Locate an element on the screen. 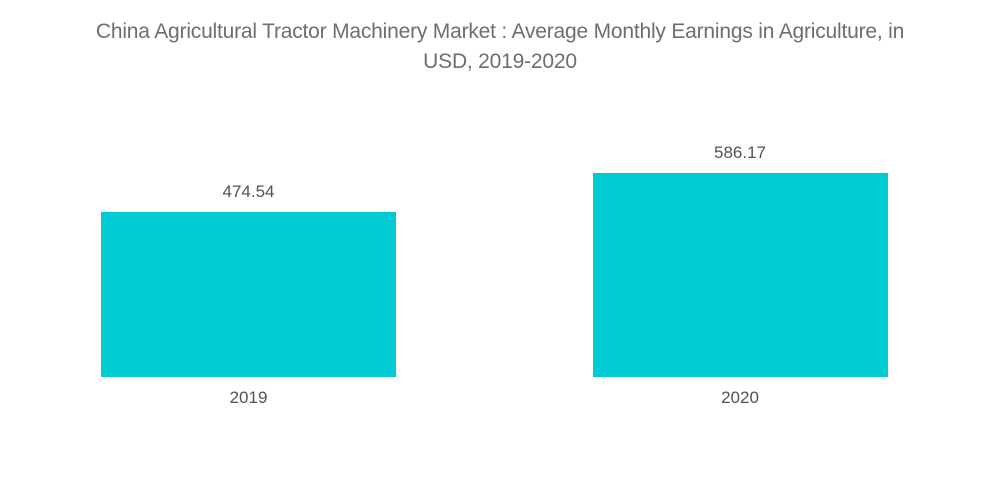 This screenshot has height=504, width=1000. bar-value-label-2020: 586.17 is located at coordinates (740, 152).